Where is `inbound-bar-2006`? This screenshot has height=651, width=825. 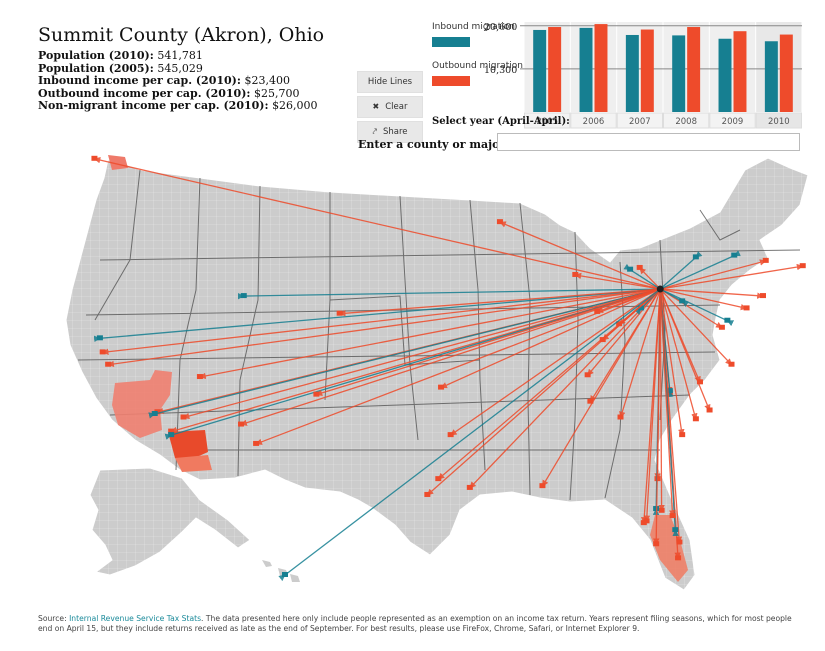 inbound-bar-2006 is located at coordinates (586, 69).